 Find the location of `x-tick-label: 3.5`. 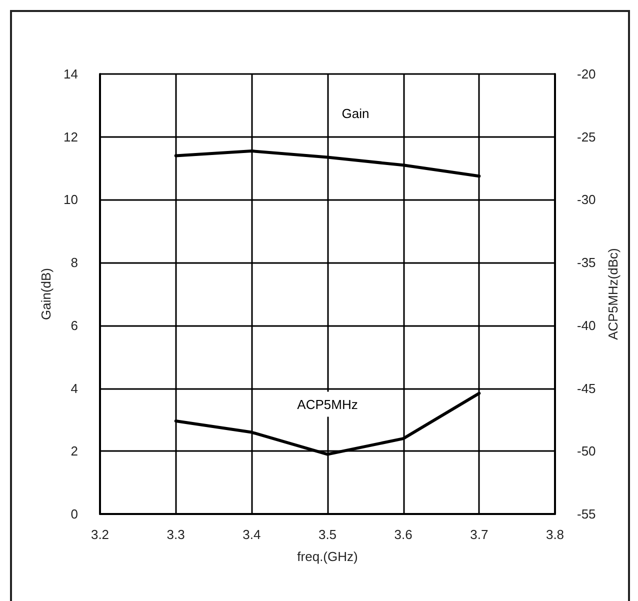

x-tick-label: 3.5 is located at coordinates (327, 534).